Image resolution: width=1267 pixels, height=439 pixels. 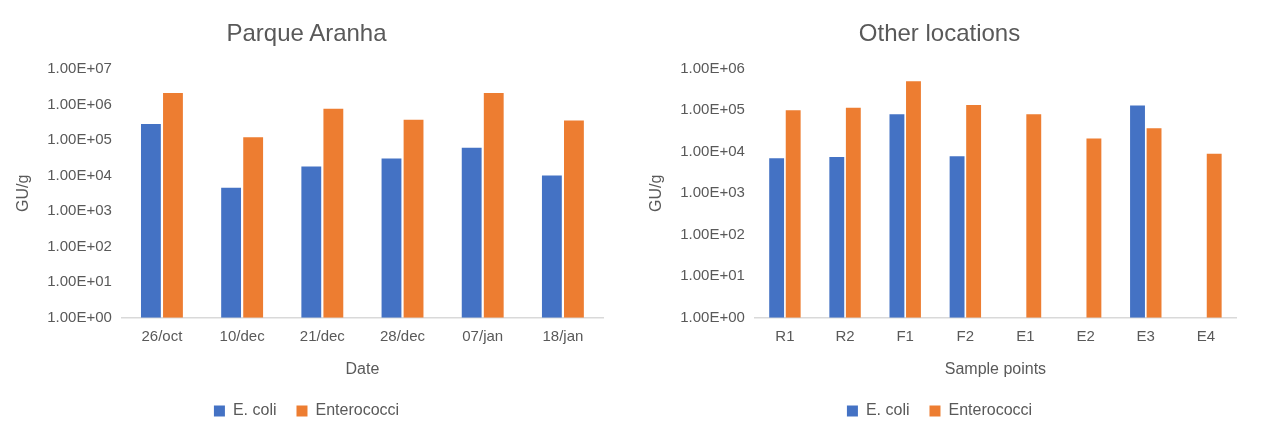 What do you see at coordinates (785, 335) in the screenshot?
I see `x-tick-label: R1` at bounding box center [785, 335].